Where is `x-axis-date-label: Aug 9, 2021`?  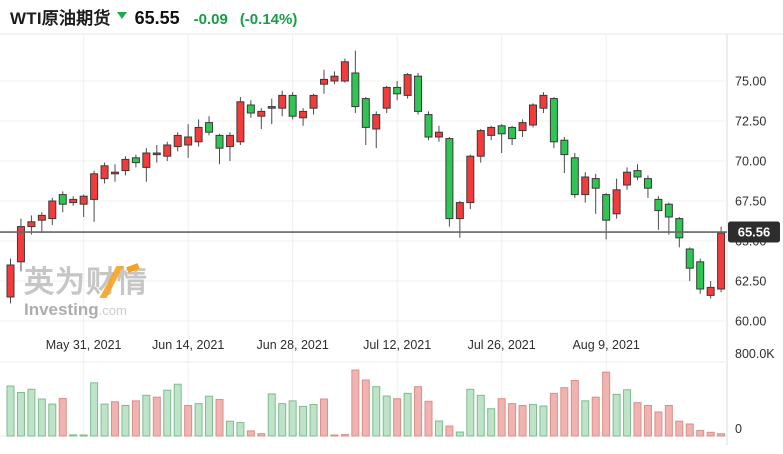 x-axis-date-label: Aug 9, 2021 is located at coordinates (605, 345).